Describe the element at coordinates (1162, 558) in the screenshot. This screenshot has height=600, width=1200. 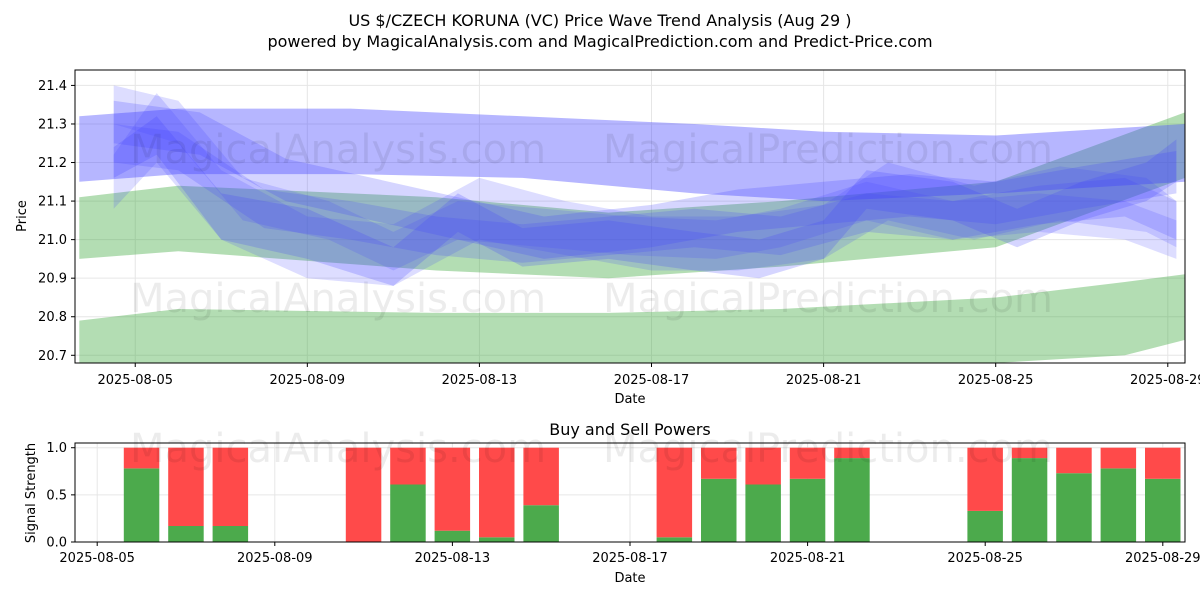
I see `signal-x-tick-label: 2025-08-29` at that location.